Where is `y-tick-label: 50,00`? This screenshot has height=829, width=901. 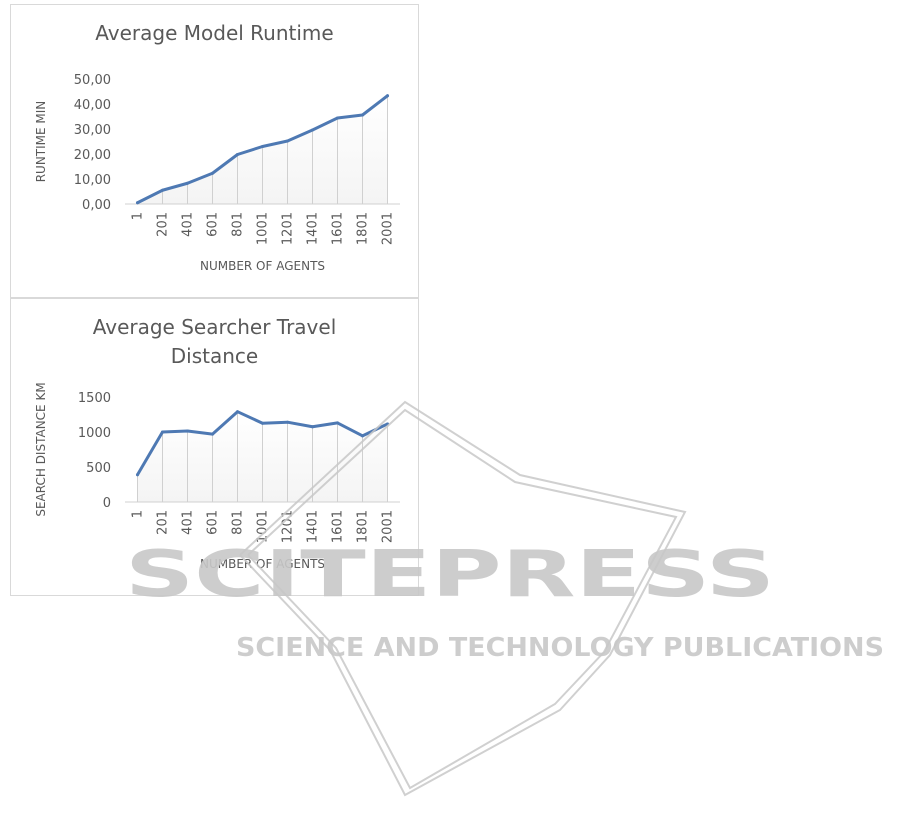
y-tick-label: 50,00 is located at coordinates (92, 80).